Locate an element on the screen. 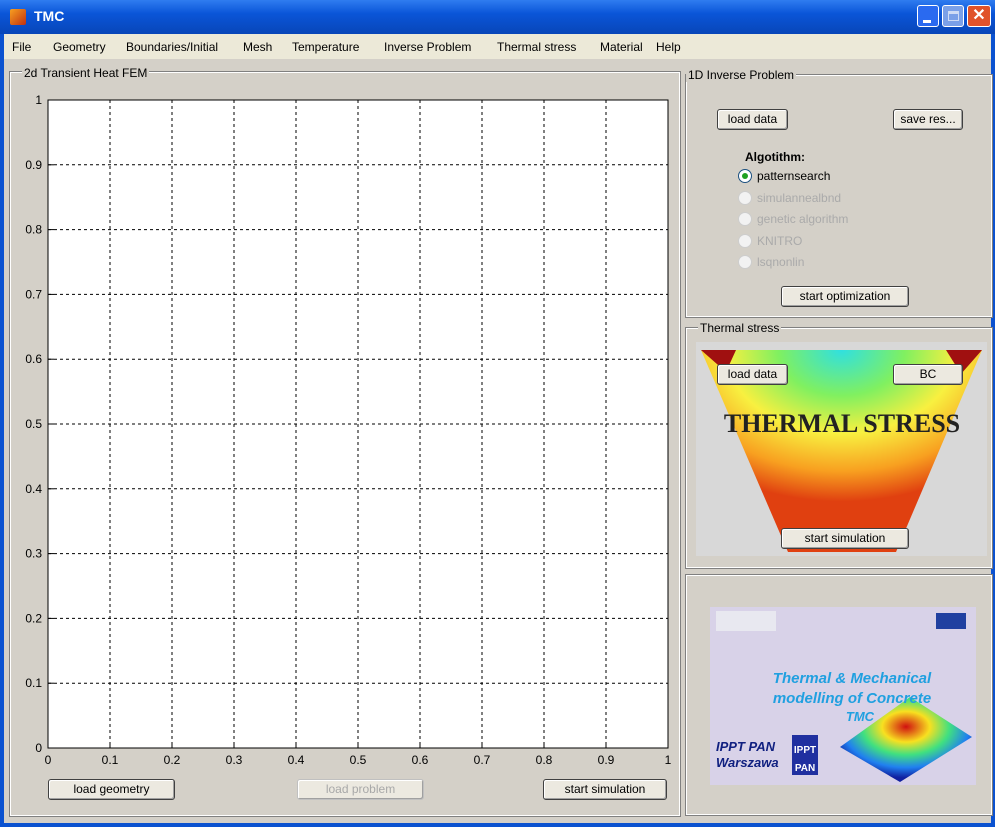 This screenshot has height=827, width=995. logo-line: modelling of Concrete is located at coordinates (852, 698).